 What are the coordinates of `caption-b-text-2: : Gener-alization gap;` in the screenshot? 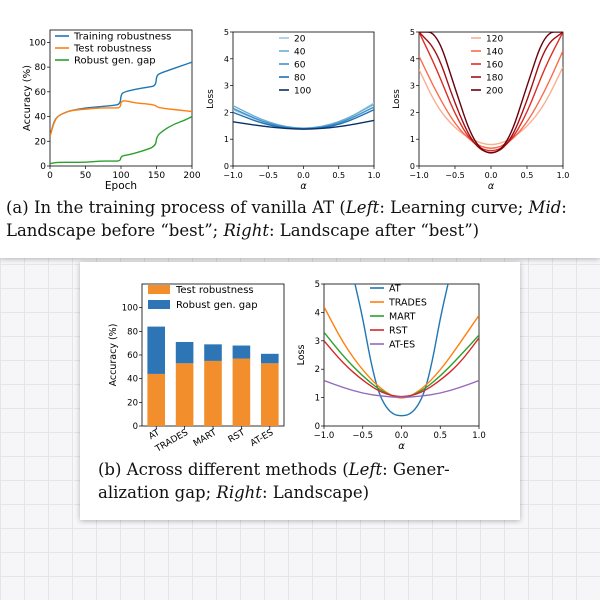 It's located at (274, 481).